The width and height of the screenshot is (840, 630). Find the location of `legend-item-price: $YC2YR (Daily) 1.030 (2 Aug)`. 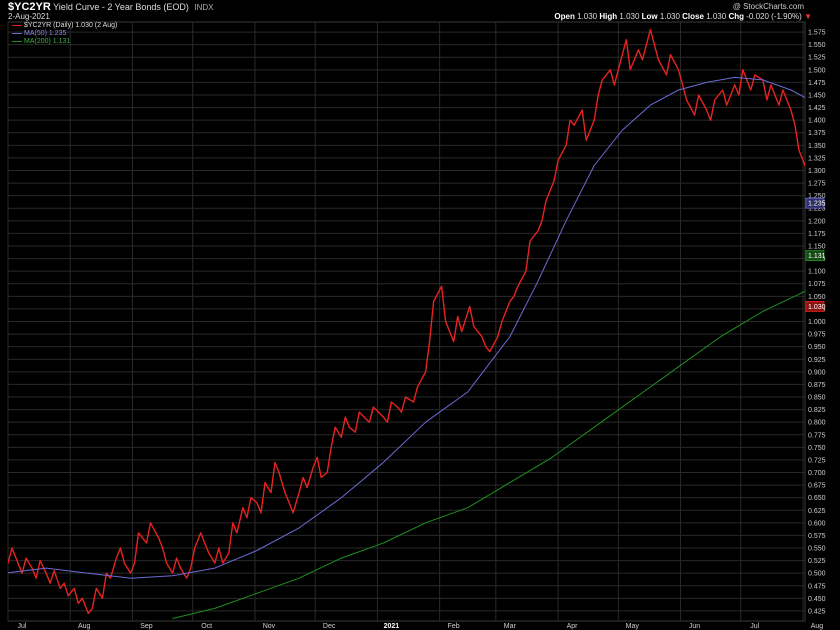

legend-item-price: $YC2YR (Daily) 1.030 (2 Aug) is located at coordinates (64, 26).